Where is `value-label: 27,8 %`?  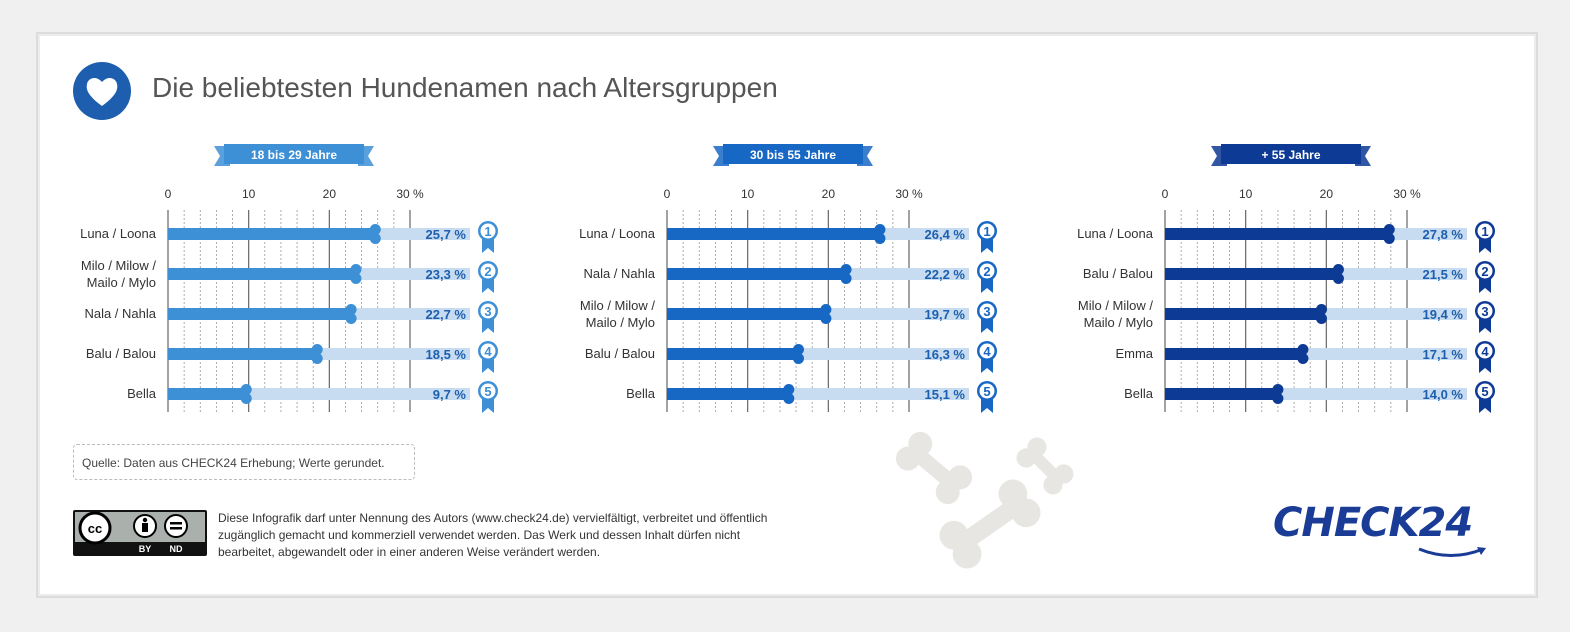
value-label: 27,8 % is located at coordinates (1443, 234).